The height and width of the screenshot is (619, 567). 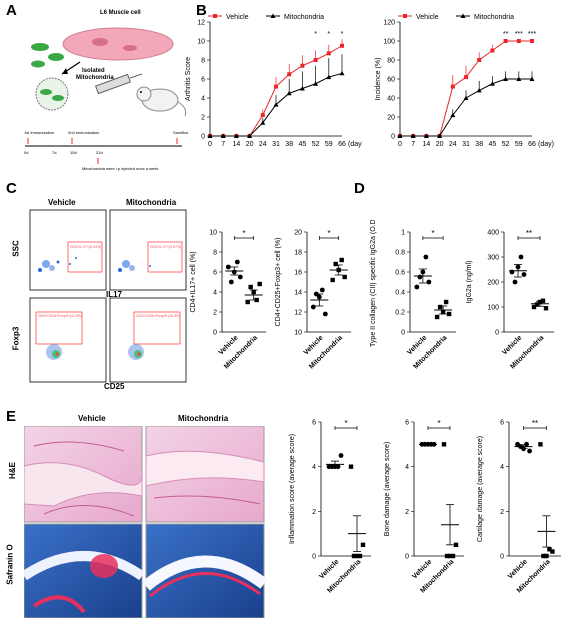 I want to click on legend-marker-mito, so click(x=463, y=15).